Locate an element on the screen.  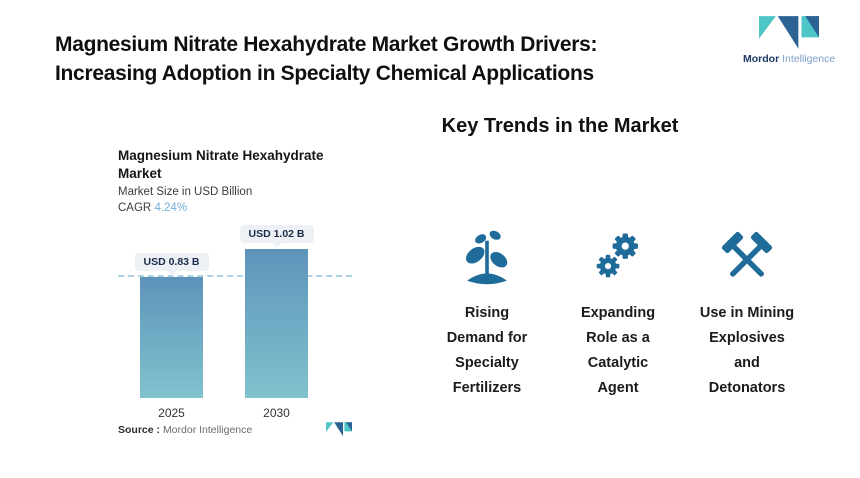
cagr-label: CAGR is located at coordinates (135, 208).